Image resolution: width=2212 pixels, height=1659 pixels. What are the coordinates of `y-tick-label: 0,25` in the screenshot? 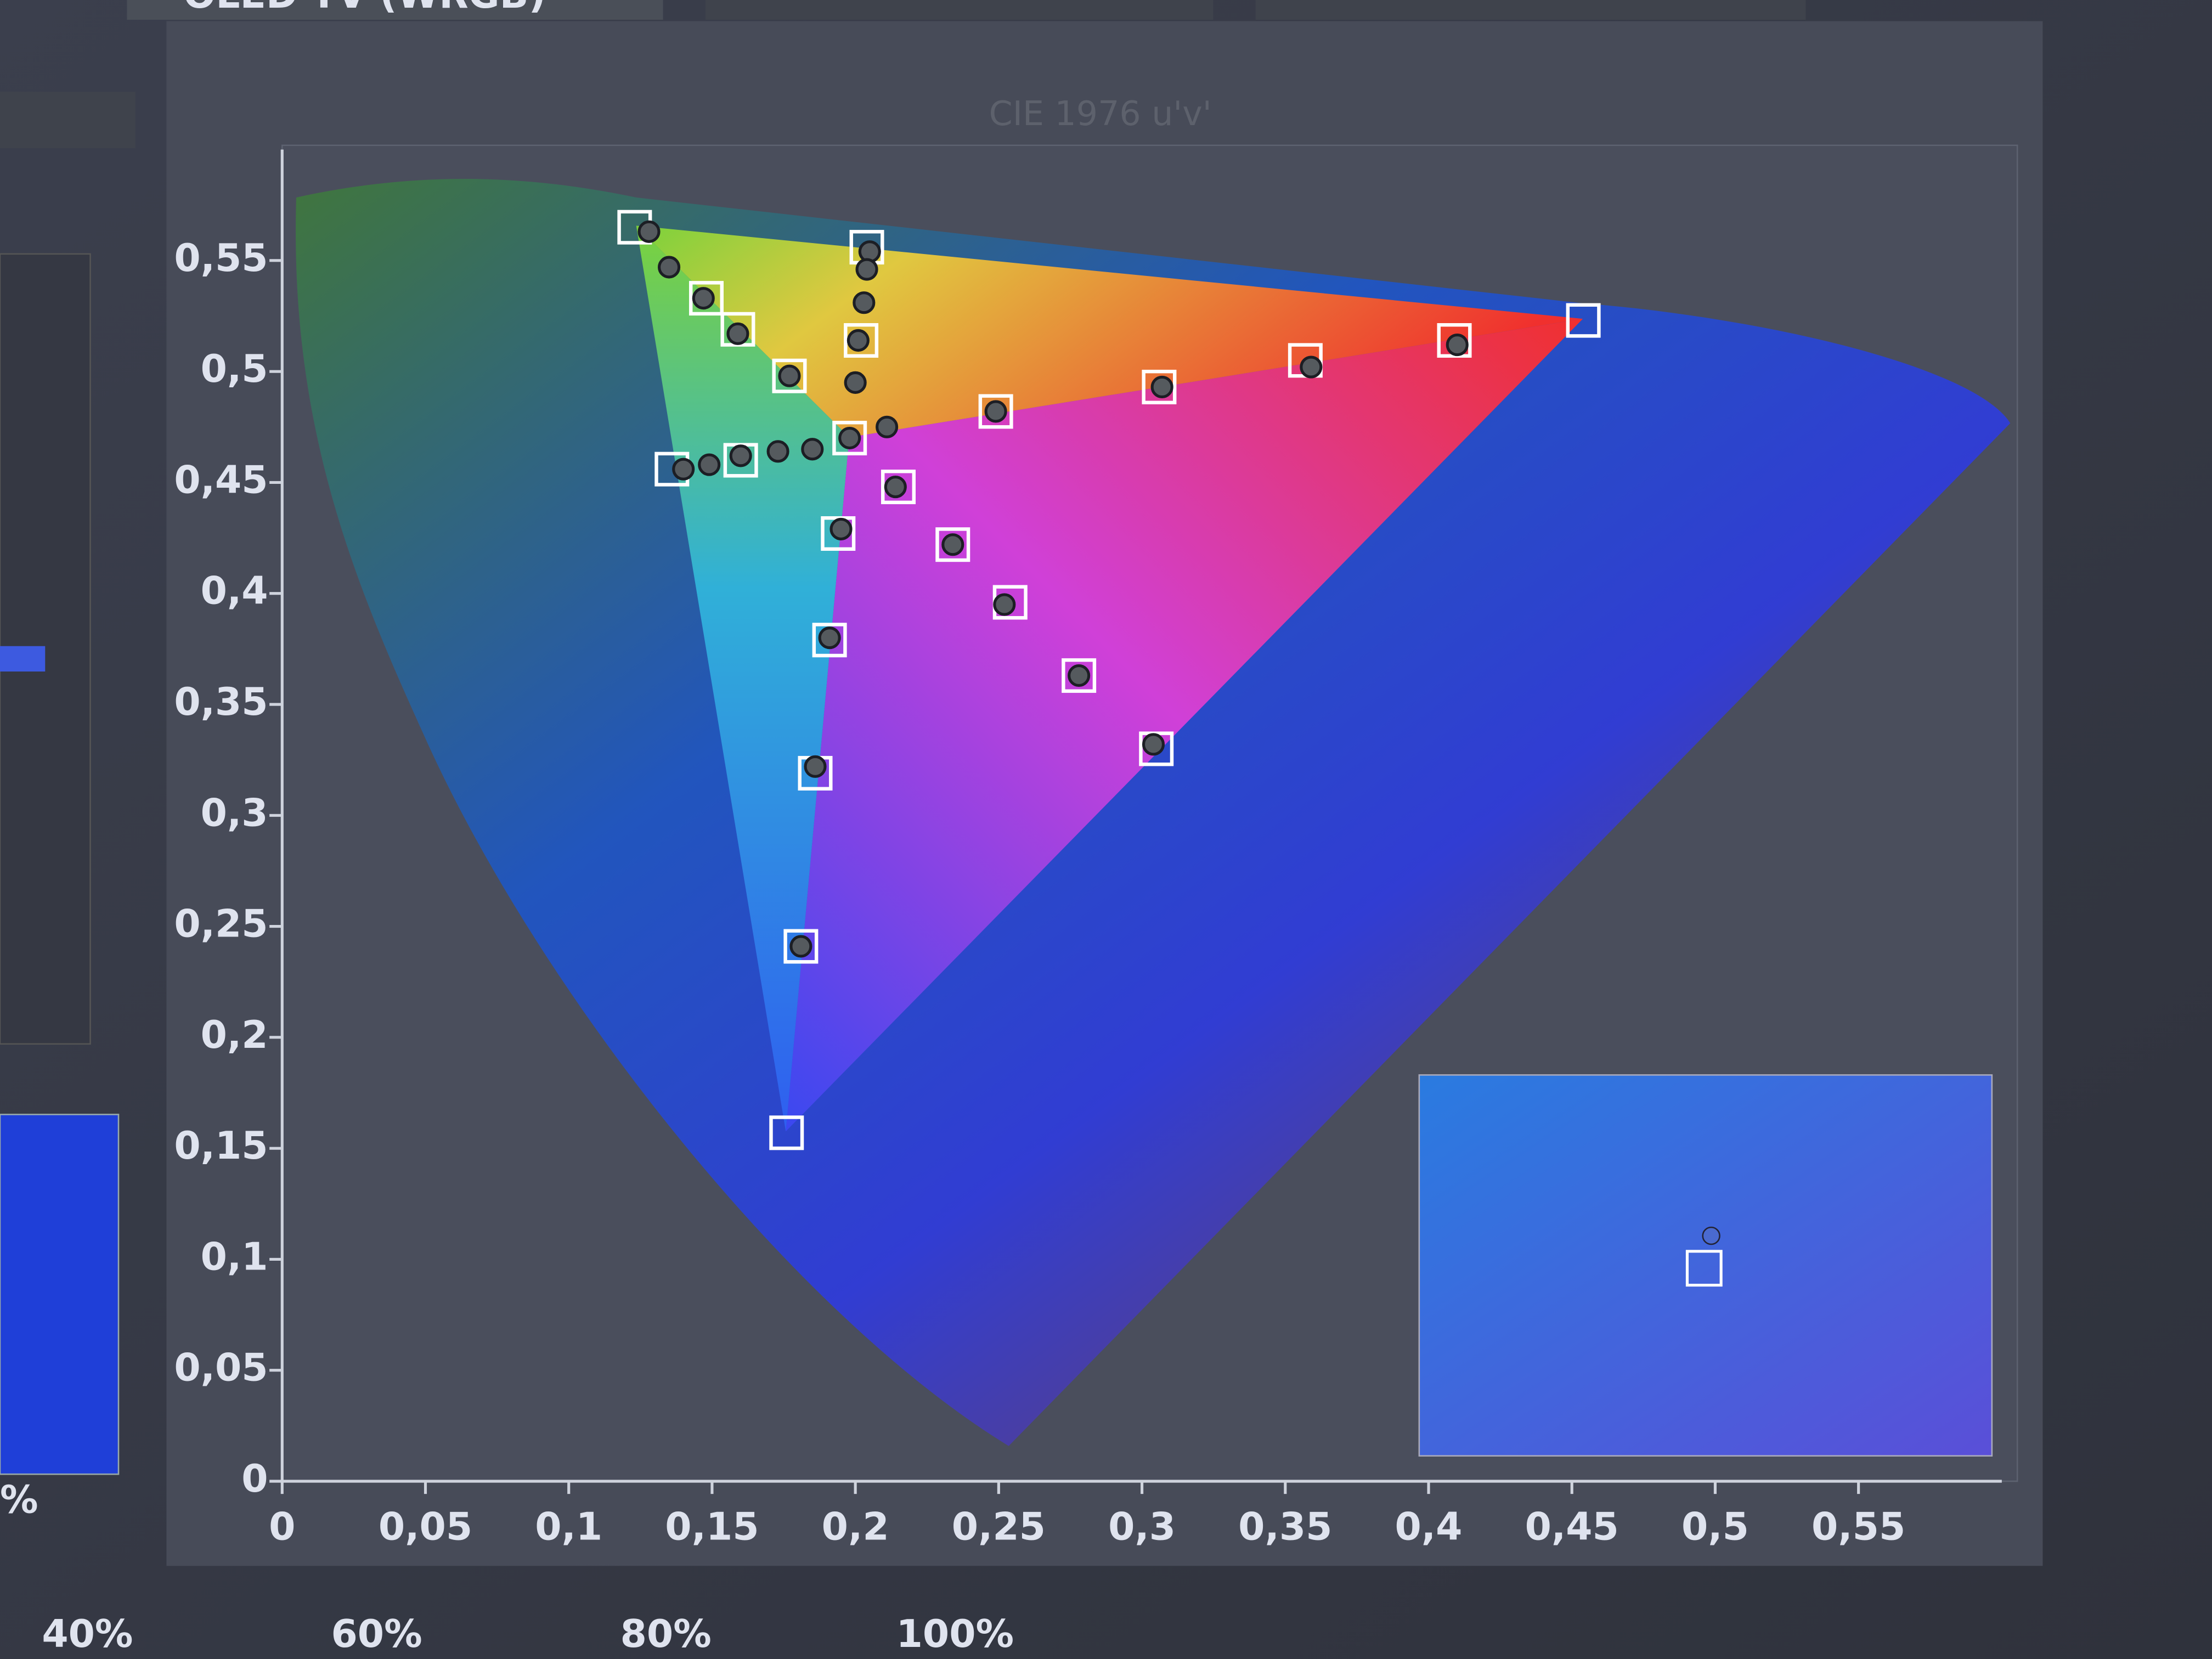 It's located at (221, 924).